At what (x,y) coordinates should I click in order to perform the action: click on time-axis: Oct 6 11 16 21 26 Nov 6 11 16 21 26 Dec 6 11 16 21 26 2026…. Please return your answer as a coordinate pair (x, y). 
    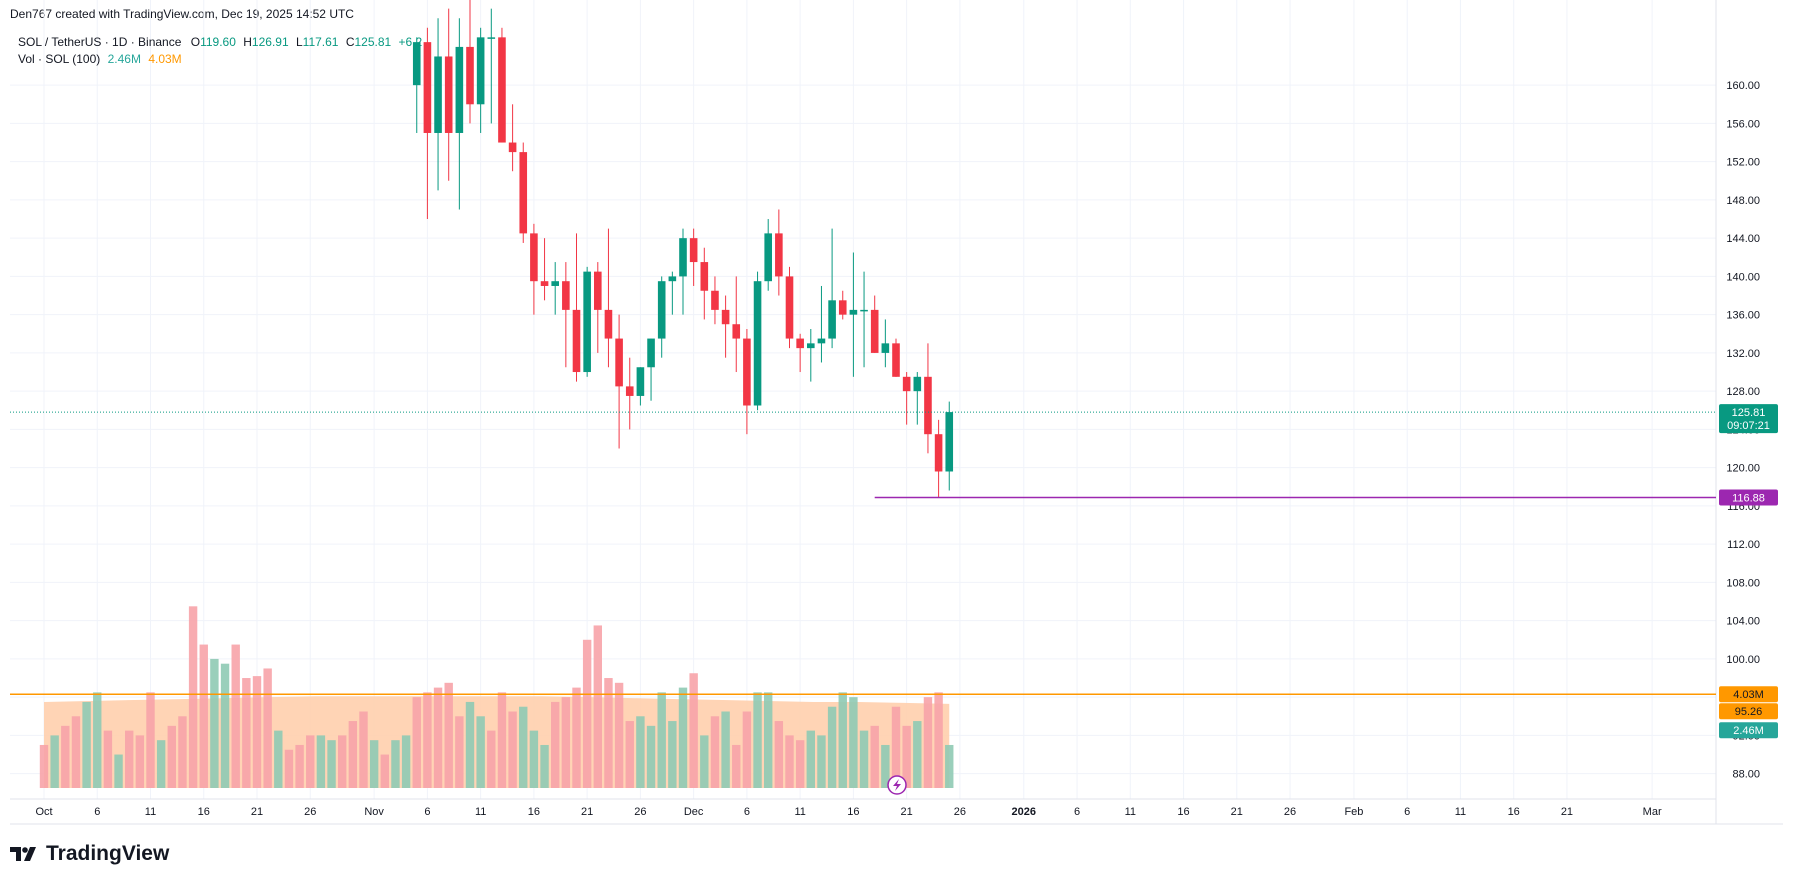
    Looking at the image, I should click on (848, 812).